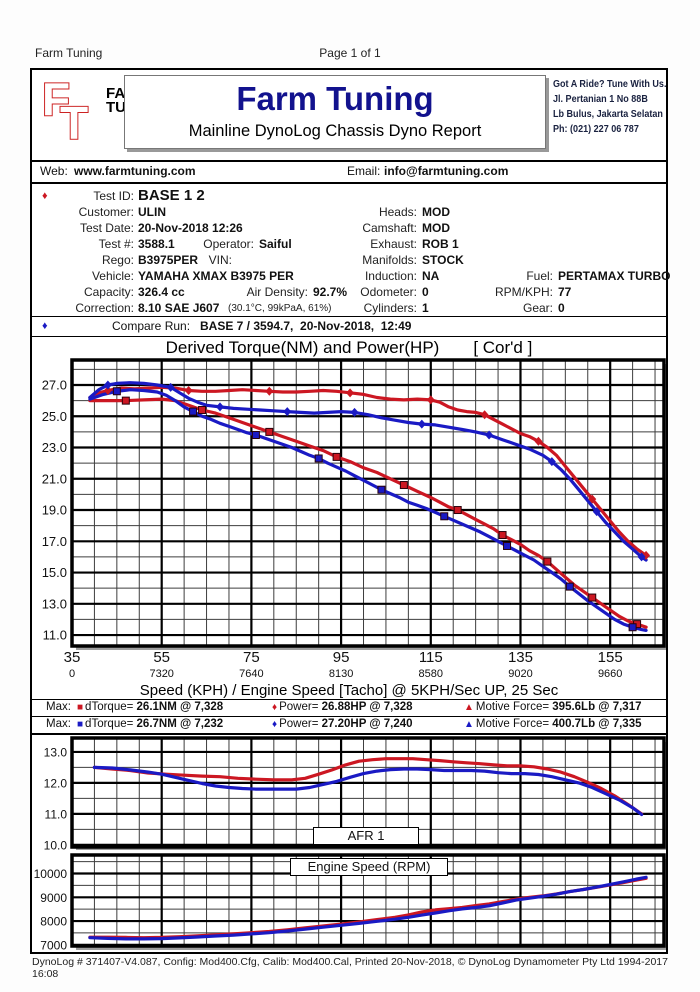 Image resolution: width=700 pixels, height=992 pixels. Describe the element at coordinates (51, 874) in the screenshot. I see `svg-text: 10000` at that location.